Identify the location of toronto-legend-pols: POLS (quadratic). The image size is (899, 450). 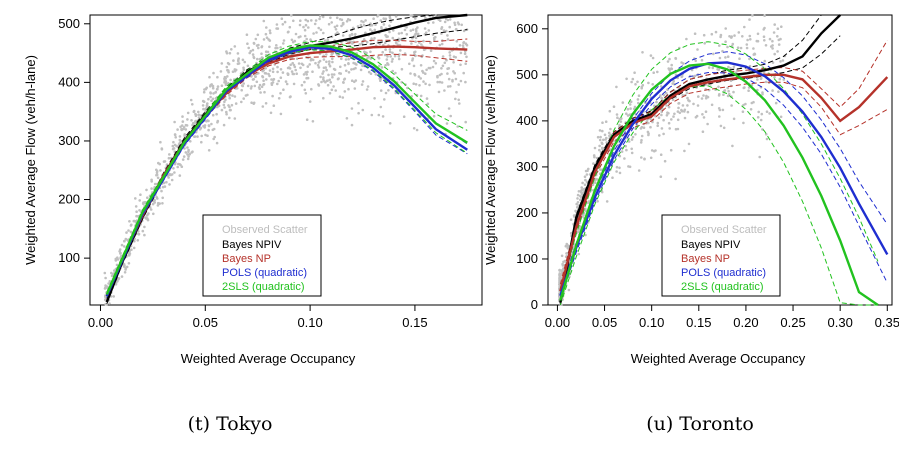
(723, 273).